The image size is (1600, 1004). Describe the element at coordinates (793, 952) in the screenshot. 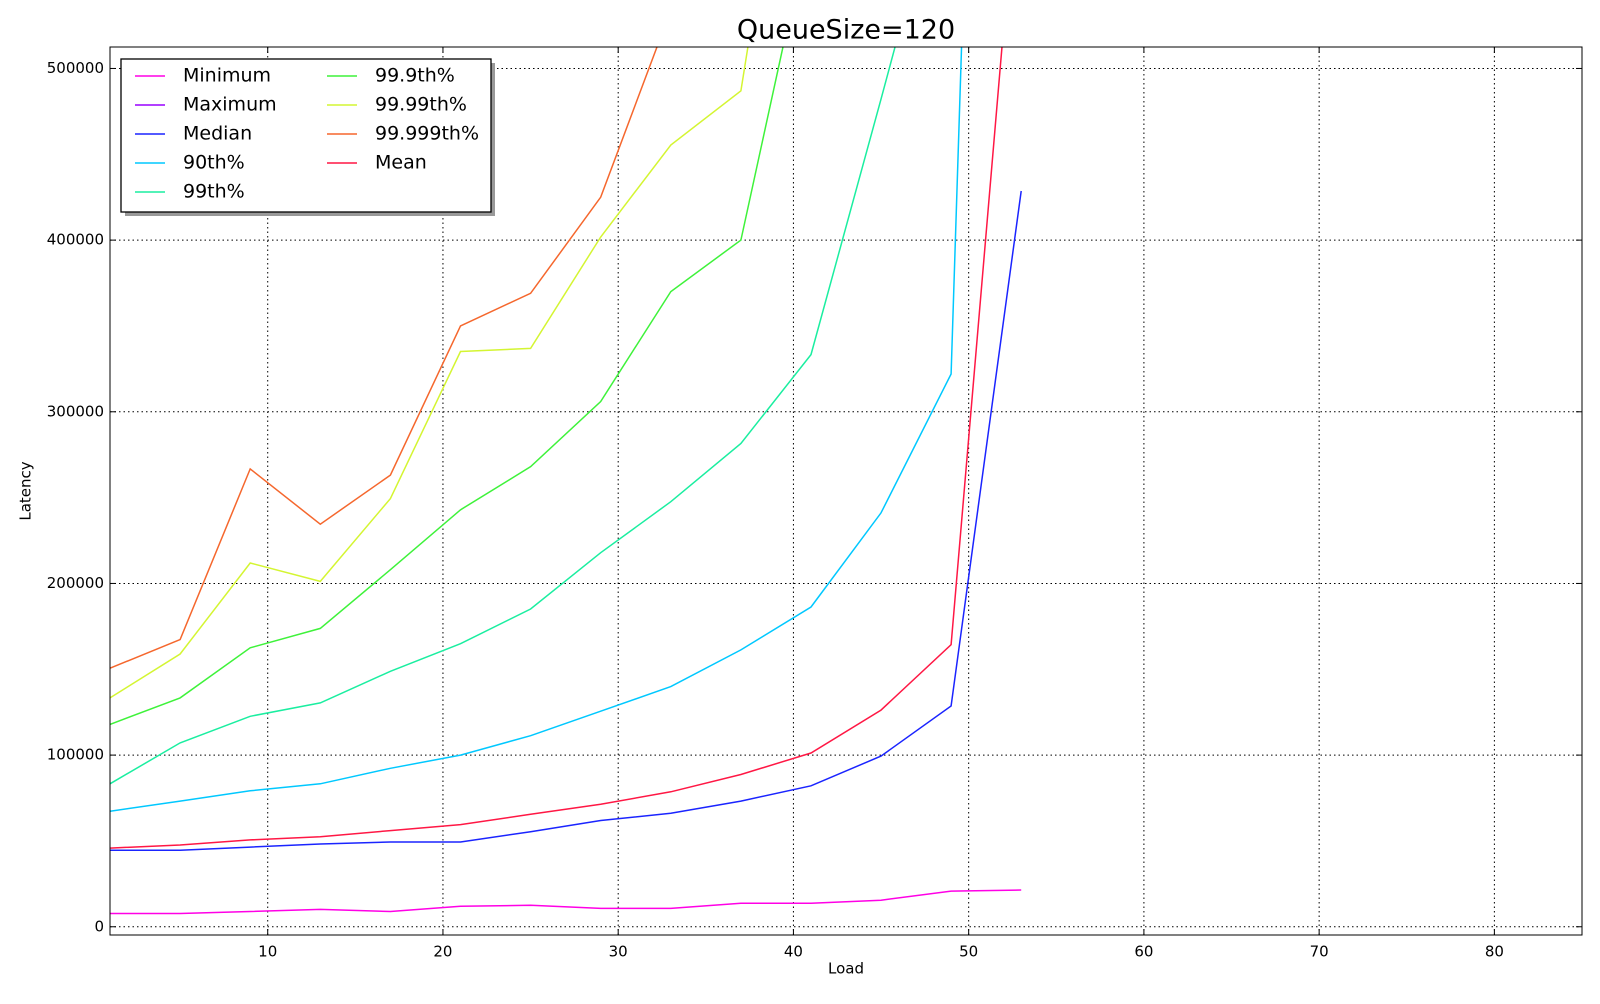

I see `x-tick-label: 40` at that location.